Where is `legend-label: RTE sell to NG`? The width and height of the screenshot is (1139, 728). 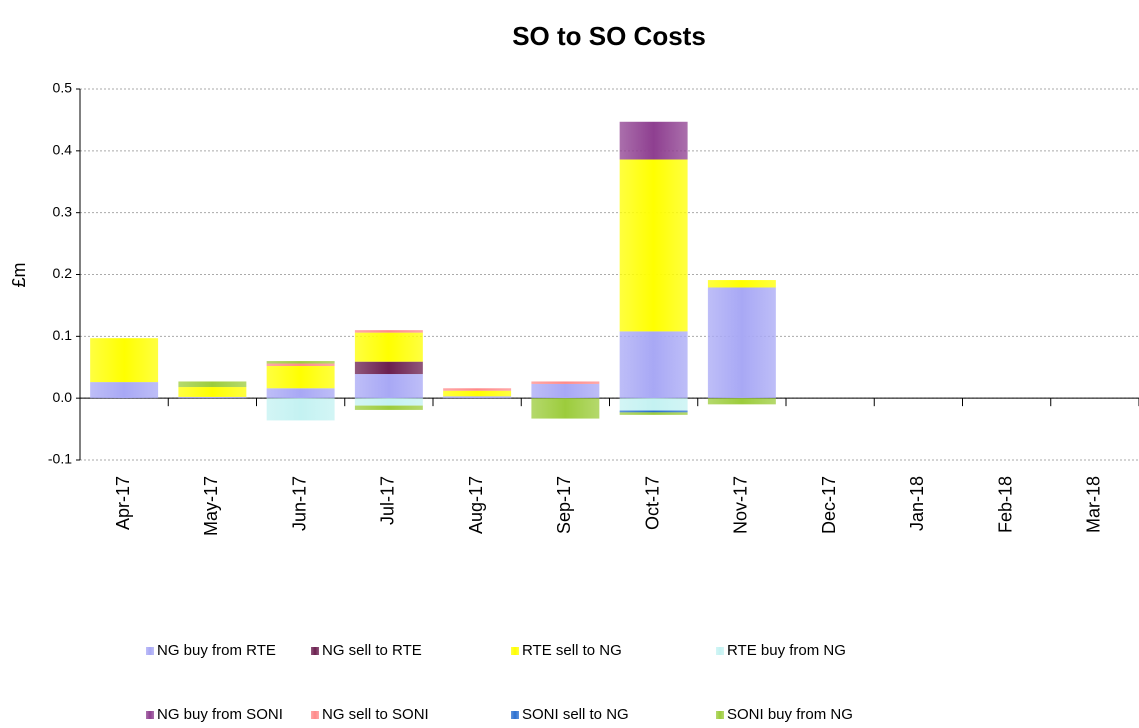 legend-label: RTE sell to NG is located at coordinates (572, 650).